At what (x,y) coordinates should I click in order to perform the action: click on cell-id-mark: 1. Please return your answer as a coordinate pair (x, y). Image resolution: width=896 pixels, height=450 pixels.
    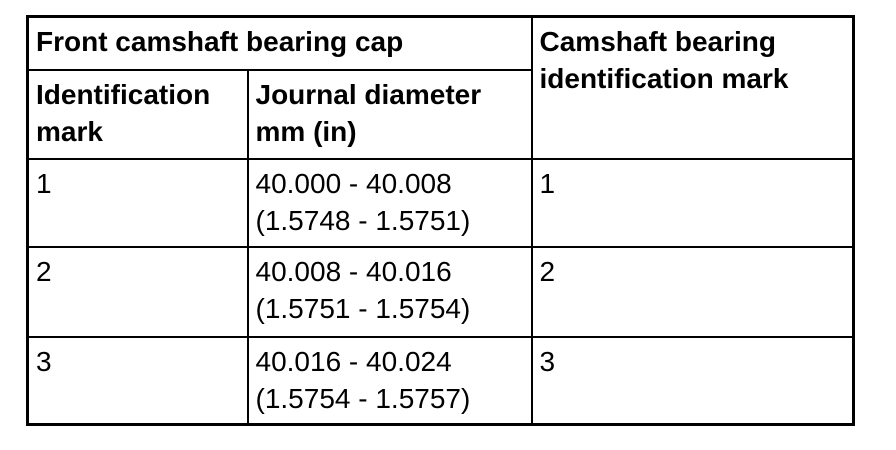
    Looking at the image, I should click on (137, 202).